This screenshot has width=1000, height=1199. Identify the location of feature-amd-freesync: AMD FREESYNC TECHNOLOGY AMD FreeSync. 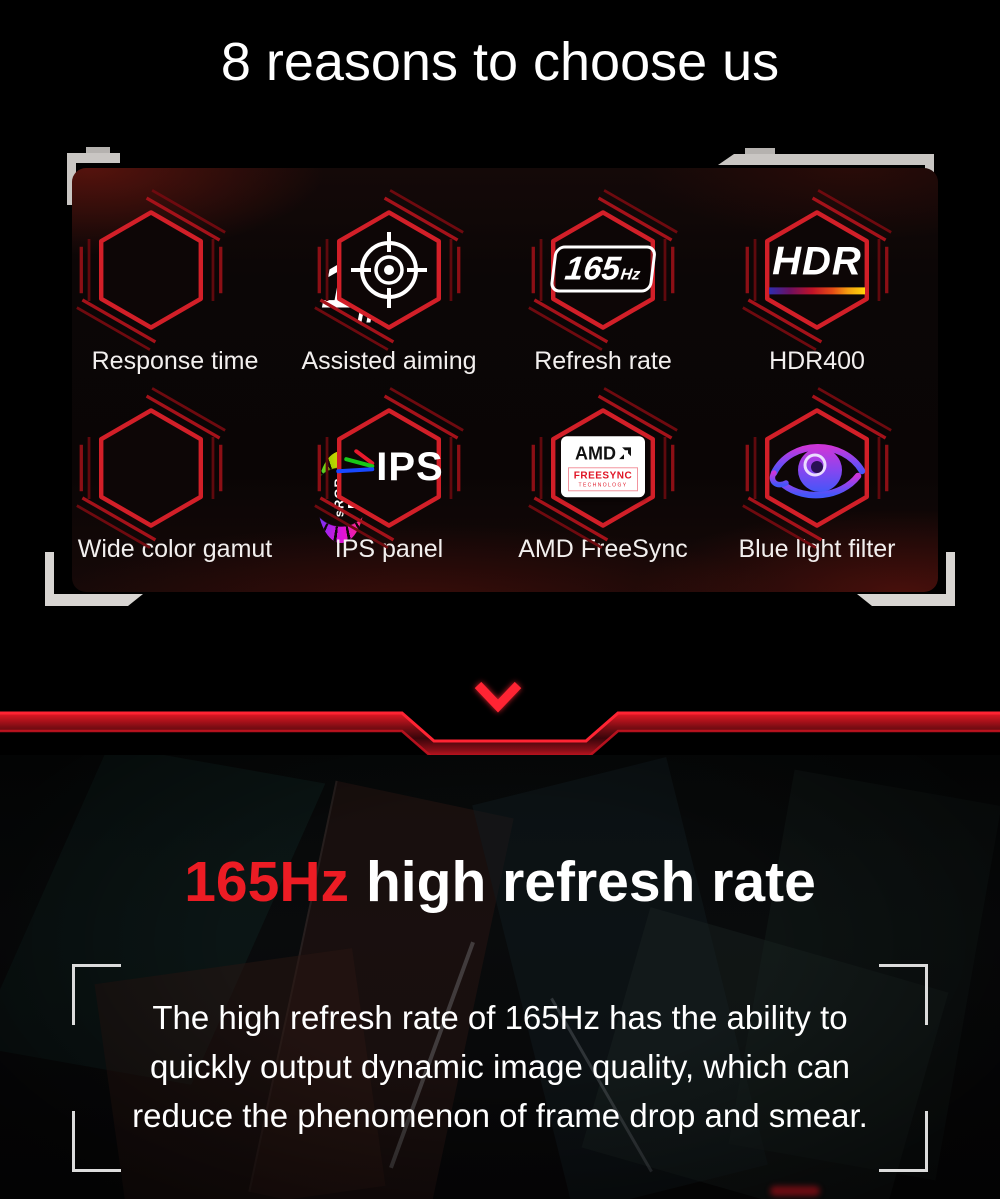
(603, 476).